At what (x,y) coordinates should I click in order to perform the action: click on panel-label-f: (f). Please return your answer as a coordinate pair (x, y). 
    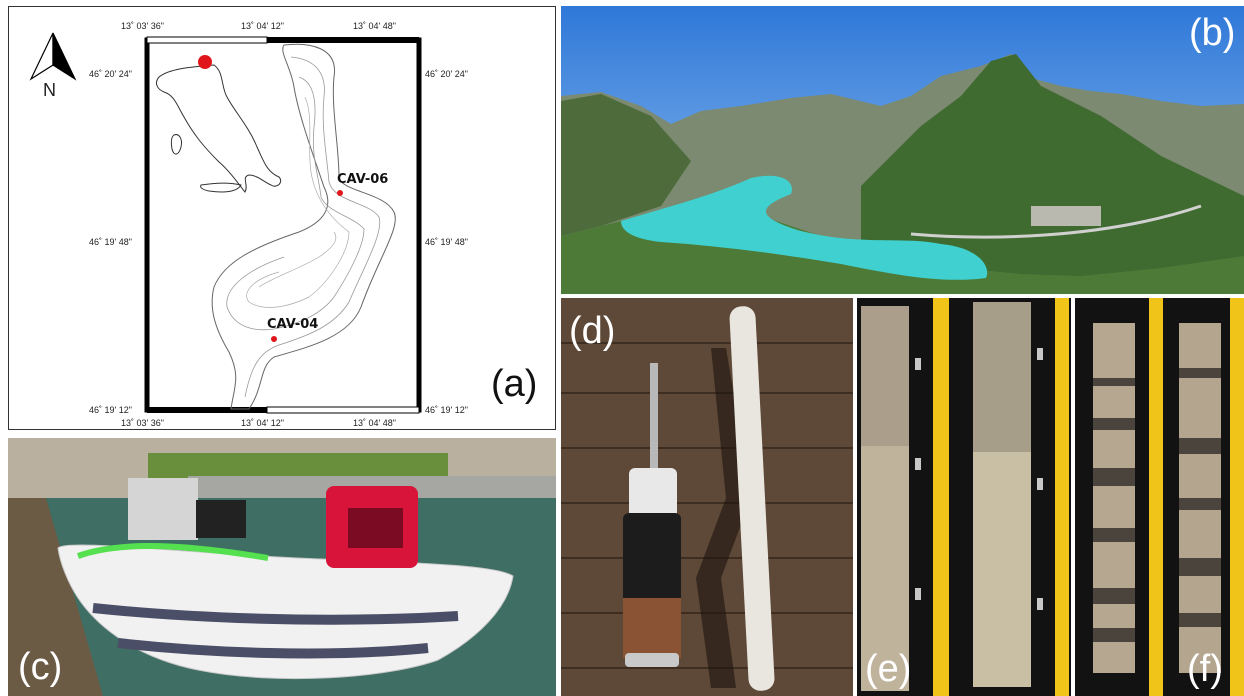
    Looking at the image, I should click on (1205, 669).